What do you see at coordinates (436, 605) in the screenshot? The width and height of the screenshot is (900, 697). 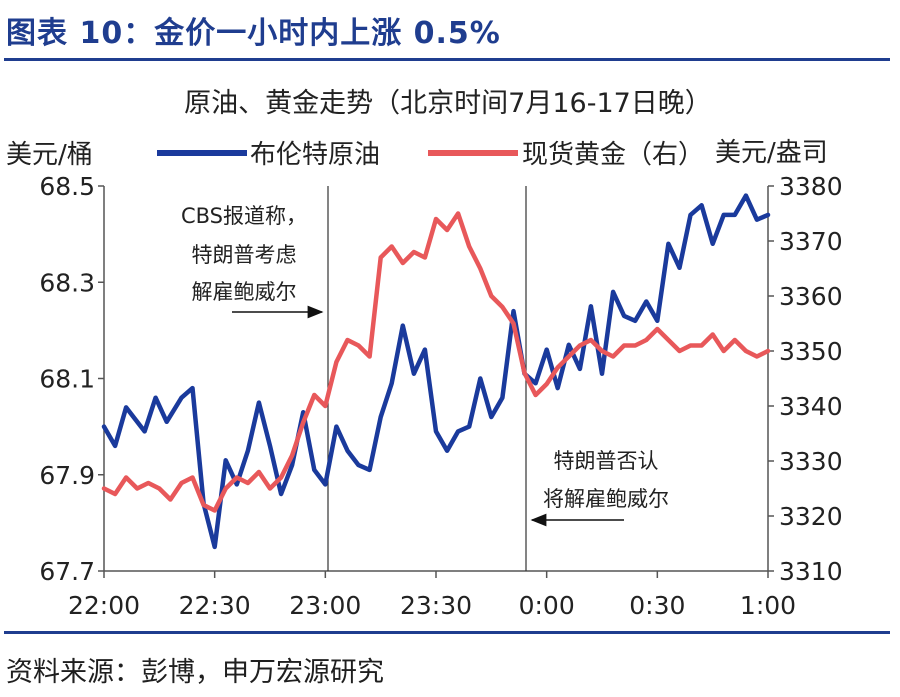 I see `x-tick-label: 23:30` at bounding box center [436, 605].